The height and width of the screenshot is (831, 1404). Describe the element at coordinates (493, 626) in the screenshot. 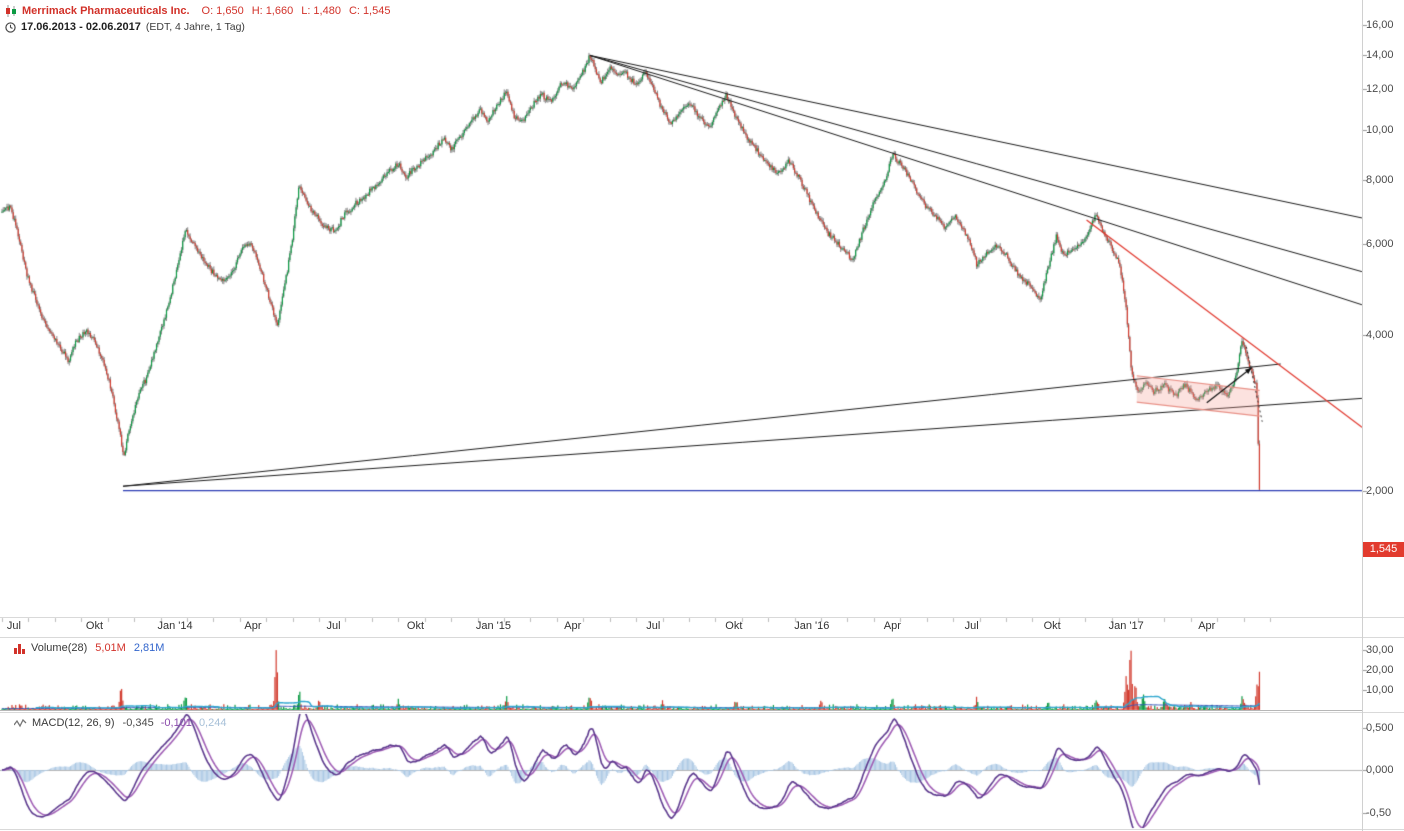

I see `time-axis-label: Jan '15` at that location.